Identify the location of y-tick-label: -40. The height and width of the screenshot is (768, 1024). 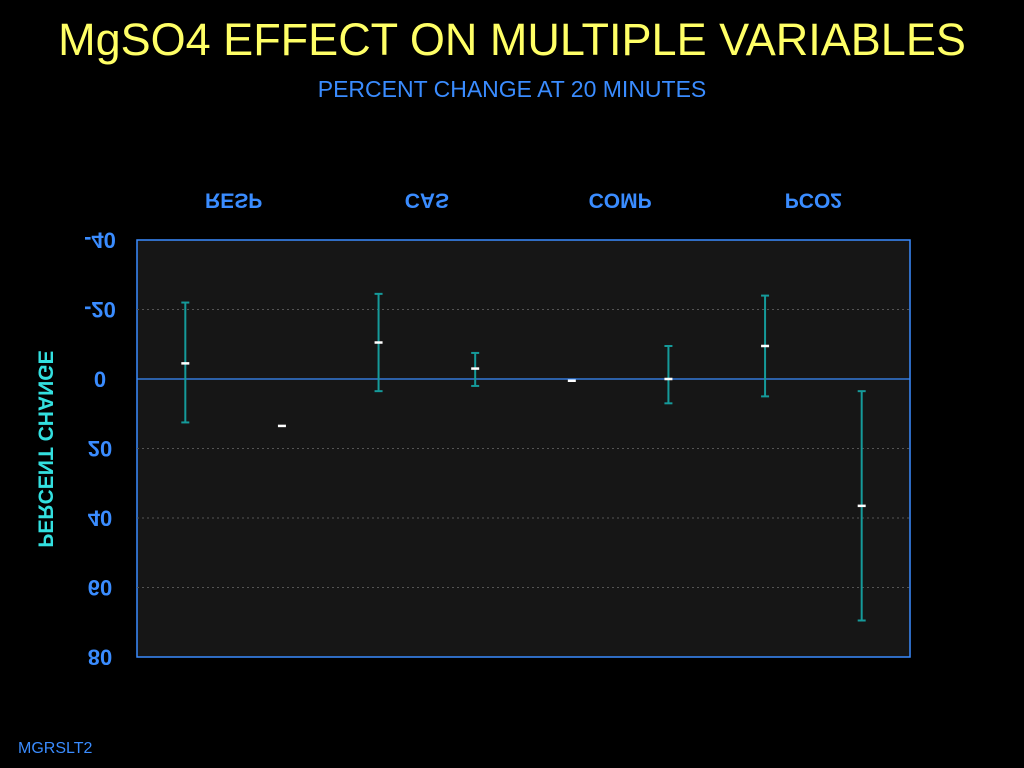
(100, 240).